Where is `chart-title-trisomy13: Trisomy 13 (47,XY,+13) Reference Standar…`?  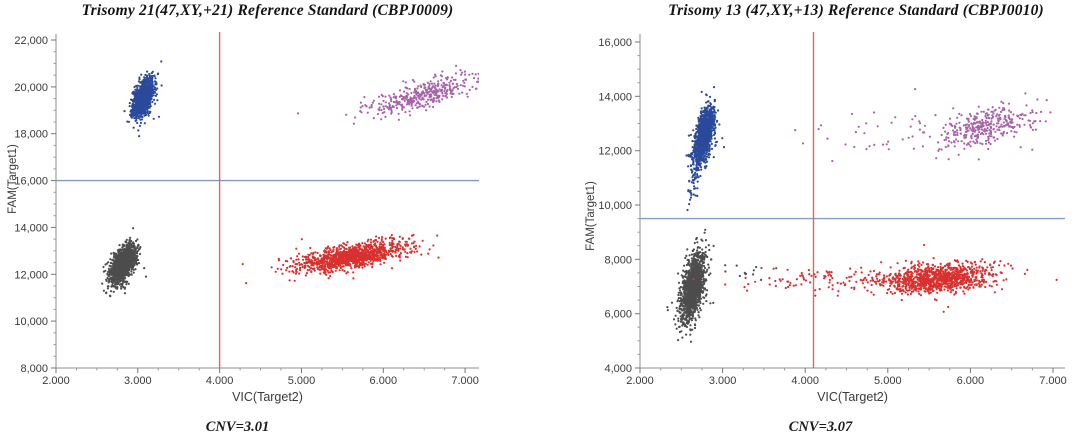 chart-title-trisomy13: Trisomy 13 (47,XY,+13) Reference Standar… is located at coordinates (856, 10).